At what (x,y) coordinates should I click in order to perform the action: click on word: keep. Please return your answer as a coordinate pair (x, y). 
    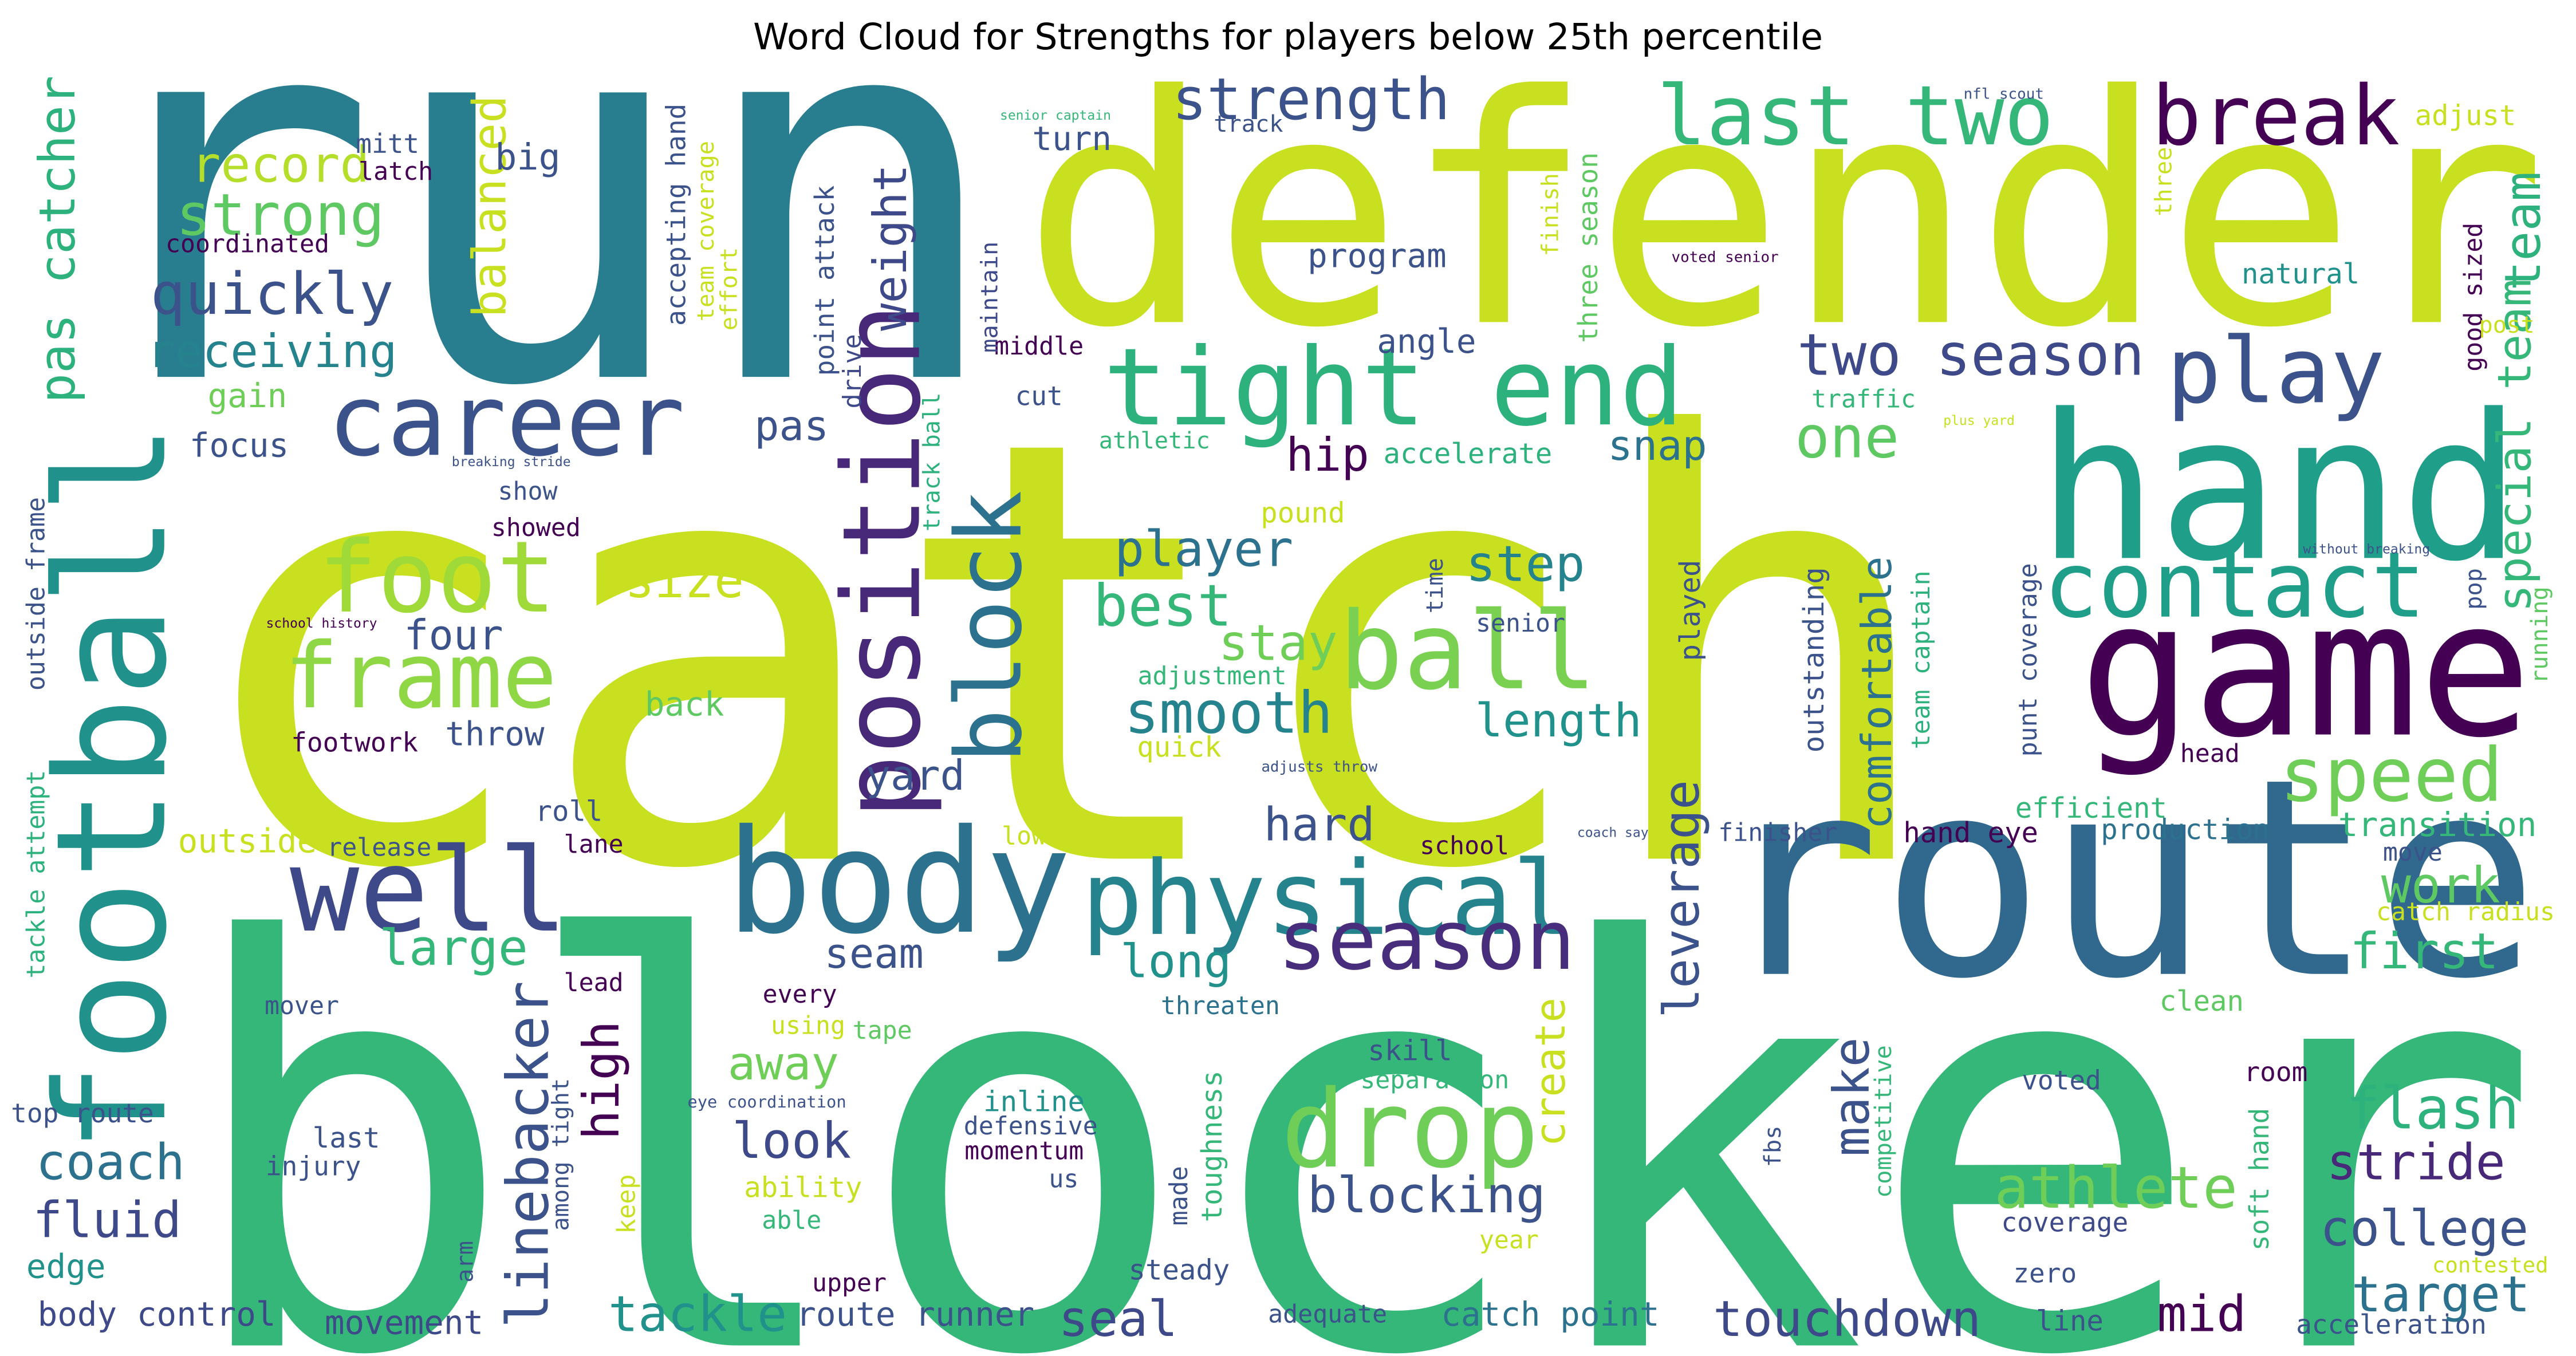
    Looking at the image, I should click on (627, 1204).